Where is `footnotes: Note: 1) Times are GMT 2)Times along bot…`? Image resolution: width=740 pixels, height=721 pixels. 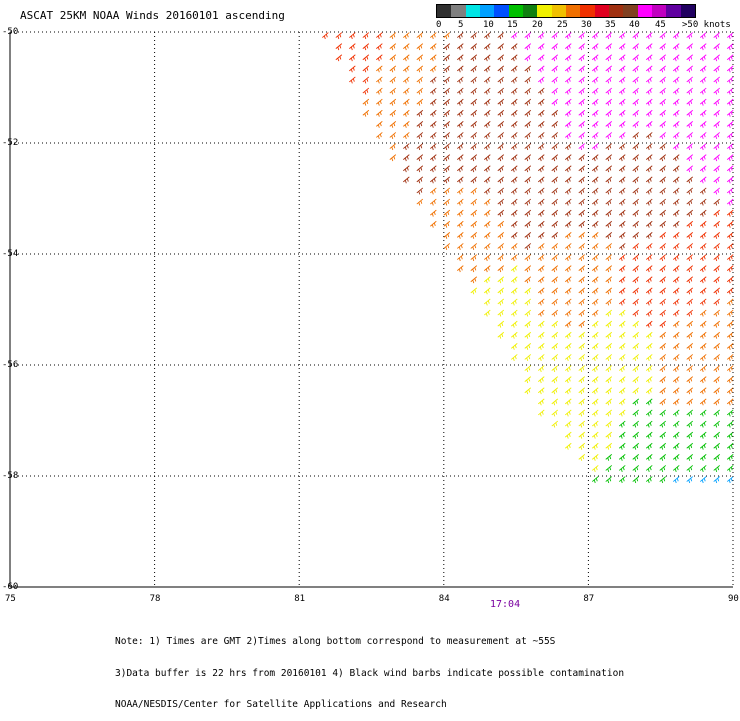
footnotes: Note: 1) Times are GMT 2)Times along bot… is located at coordinates (369, 668).